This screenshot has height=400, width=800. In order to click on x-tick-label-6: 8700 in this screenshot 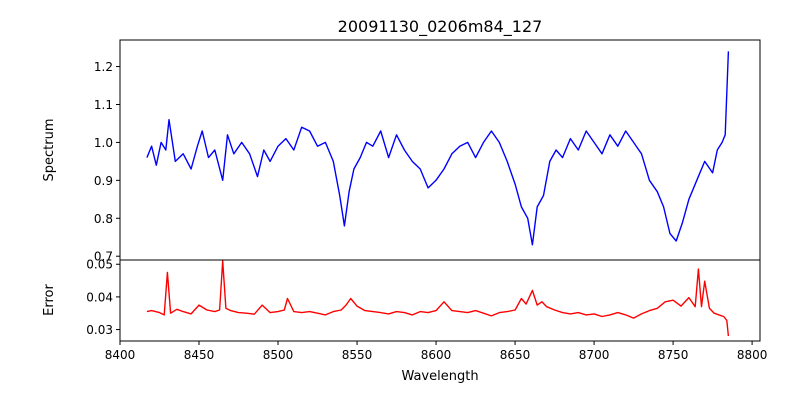, I will do `click(594, 355)`.